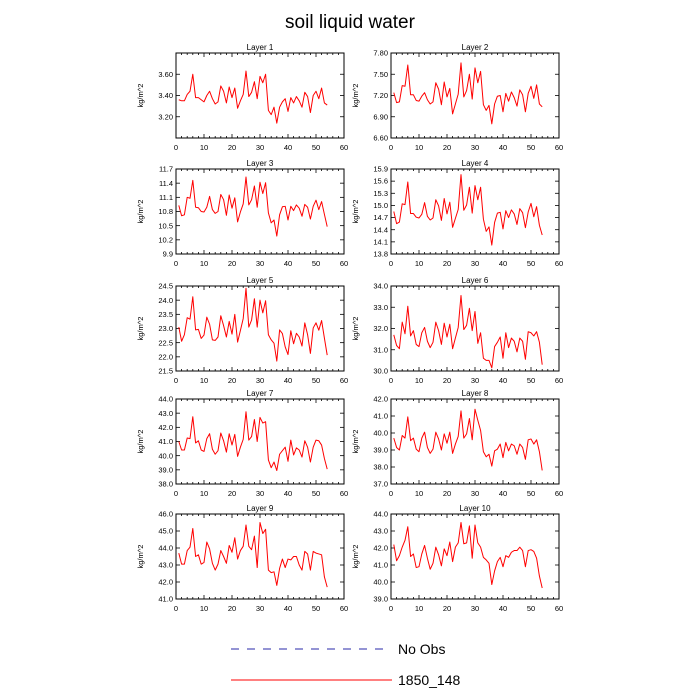 The width and height of the screenshot is (700, 700). What do you see at coordinates (140, 329) in the screenshot?
I see `y-axis-label-layer-5: kg/m^2` at bounding box center [140, 329].